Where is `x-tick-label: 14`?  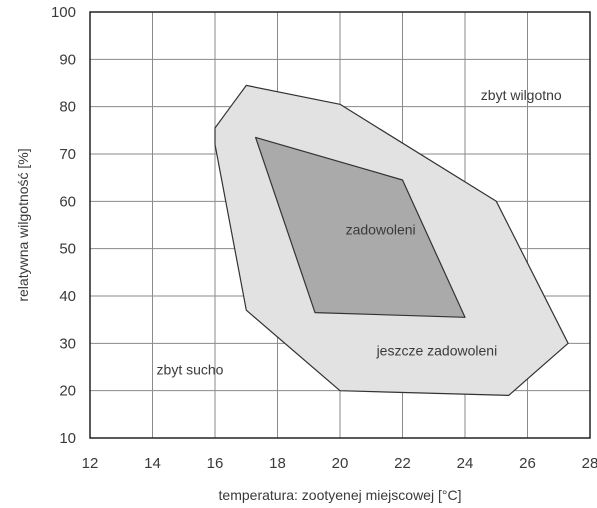 x-tick-label: 14 is located at coordinates (152, 463).